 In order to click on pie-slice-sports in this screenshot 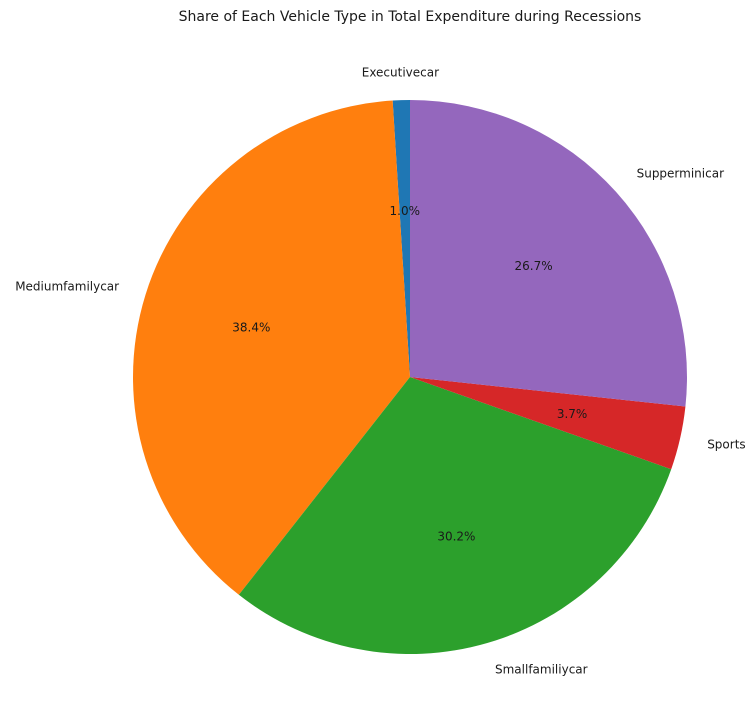, I will do `click(548, 423)`.